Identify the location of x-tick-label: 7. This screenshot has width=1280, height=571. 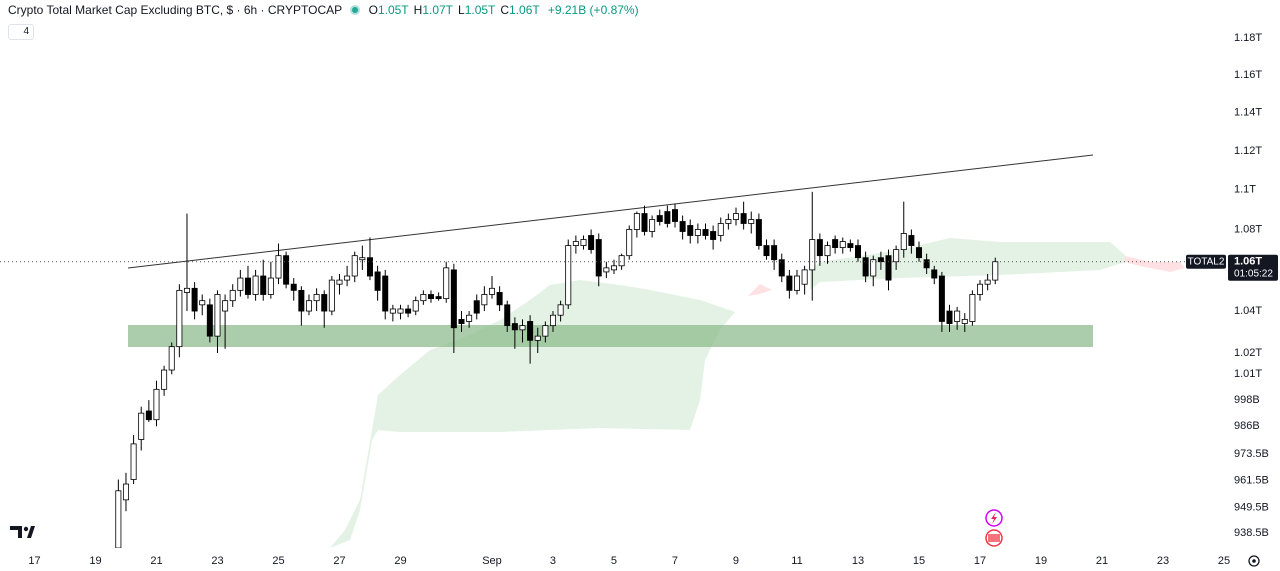
(675, 561).